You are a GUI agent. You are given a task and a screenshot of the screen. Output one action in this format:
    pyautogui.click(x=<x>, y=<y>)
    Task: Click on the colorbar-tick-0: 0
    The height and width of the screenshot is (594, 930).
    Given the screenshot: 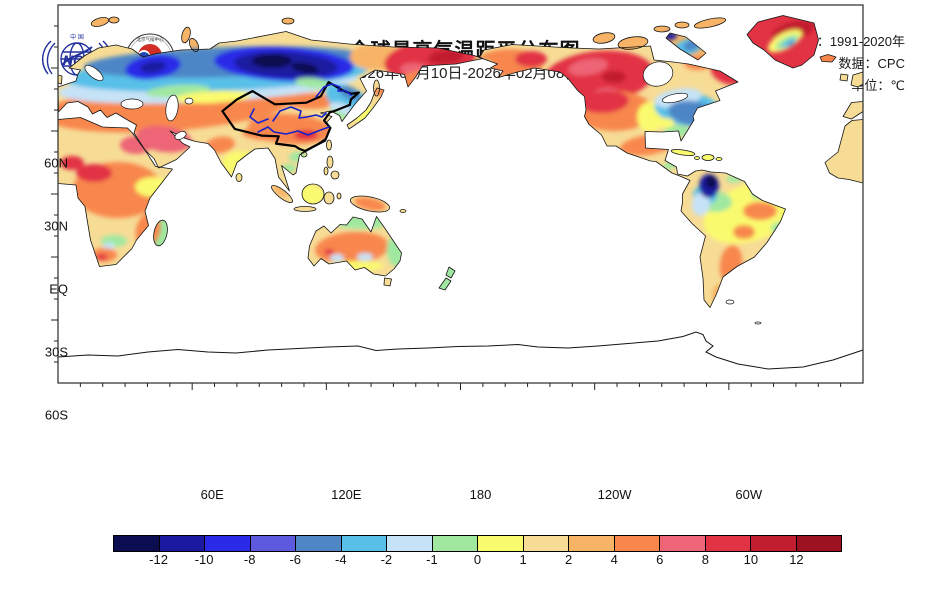 What is the action you would take?
    pyautogui.click(x=477, y=559)
    